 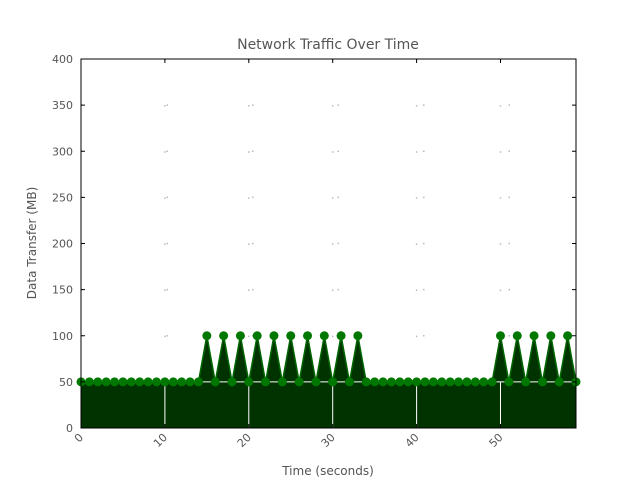 I want to click on y-tick-label: 100, so click(x=62, y=336).